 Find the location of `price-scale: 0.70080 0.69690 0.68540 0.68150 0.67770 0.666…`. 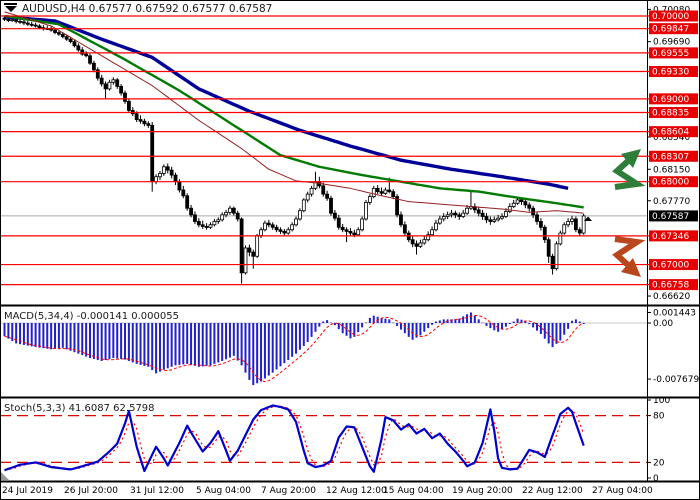

price-scale: 0.70080 0.69690 0.68540 0.68150 0.67770 0.666… is located at coordinates (673, 244).